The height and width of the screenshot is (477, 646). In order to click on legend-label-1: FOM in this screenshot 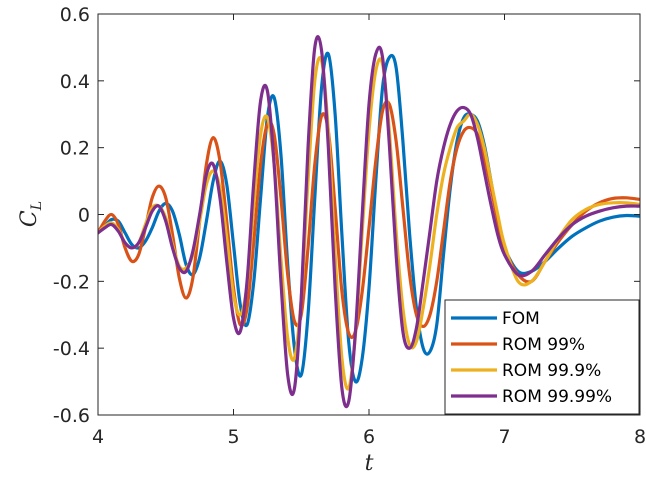, I will do `click(521, 319)`.